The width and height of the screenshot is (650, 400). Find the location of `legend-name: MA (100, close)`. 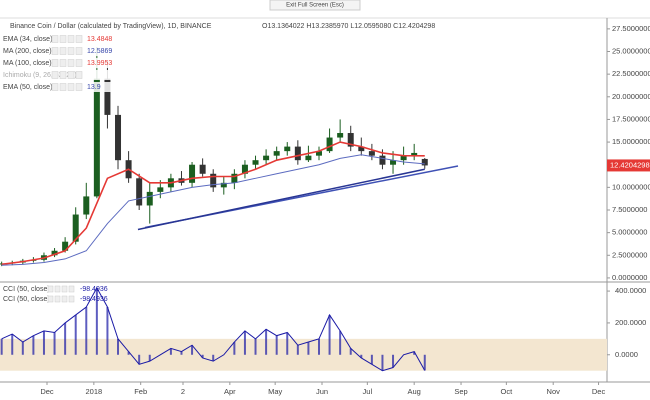

legend-name: MA (100, close) is located at coordinates (27, 63).